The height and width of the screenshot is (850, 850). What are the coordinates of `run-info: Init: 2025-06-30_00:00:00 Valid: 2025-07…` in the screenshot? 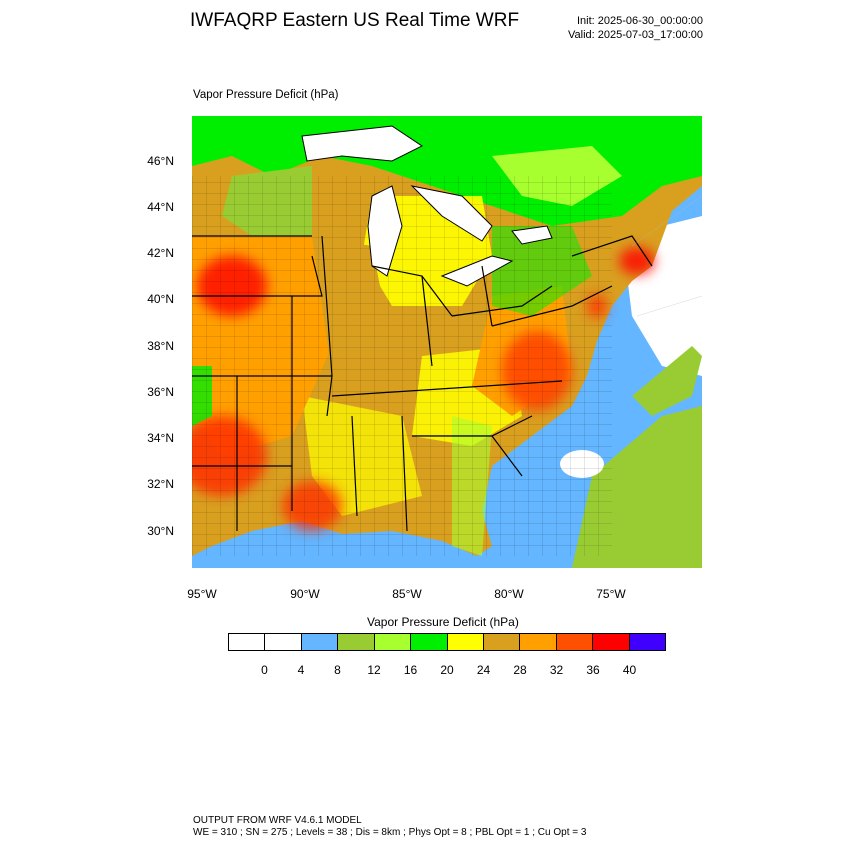 It's located at (621, 28).